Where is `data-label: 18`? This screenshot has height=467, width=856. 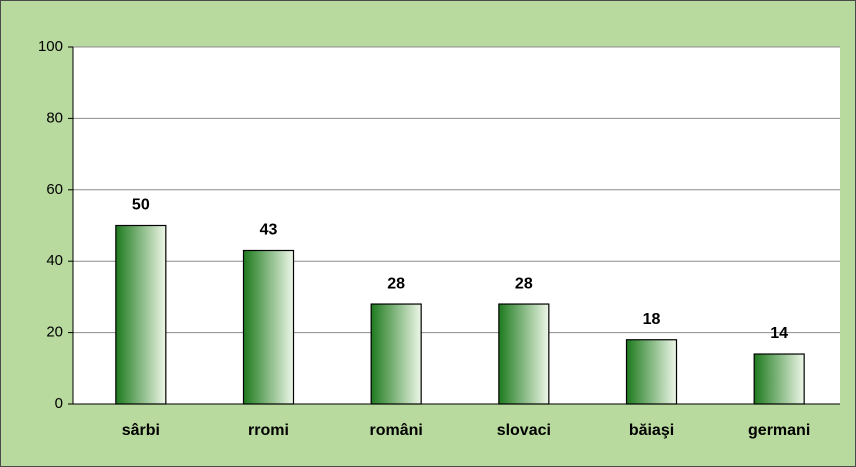
data-label: 18 is located at coordinates (652, 319).